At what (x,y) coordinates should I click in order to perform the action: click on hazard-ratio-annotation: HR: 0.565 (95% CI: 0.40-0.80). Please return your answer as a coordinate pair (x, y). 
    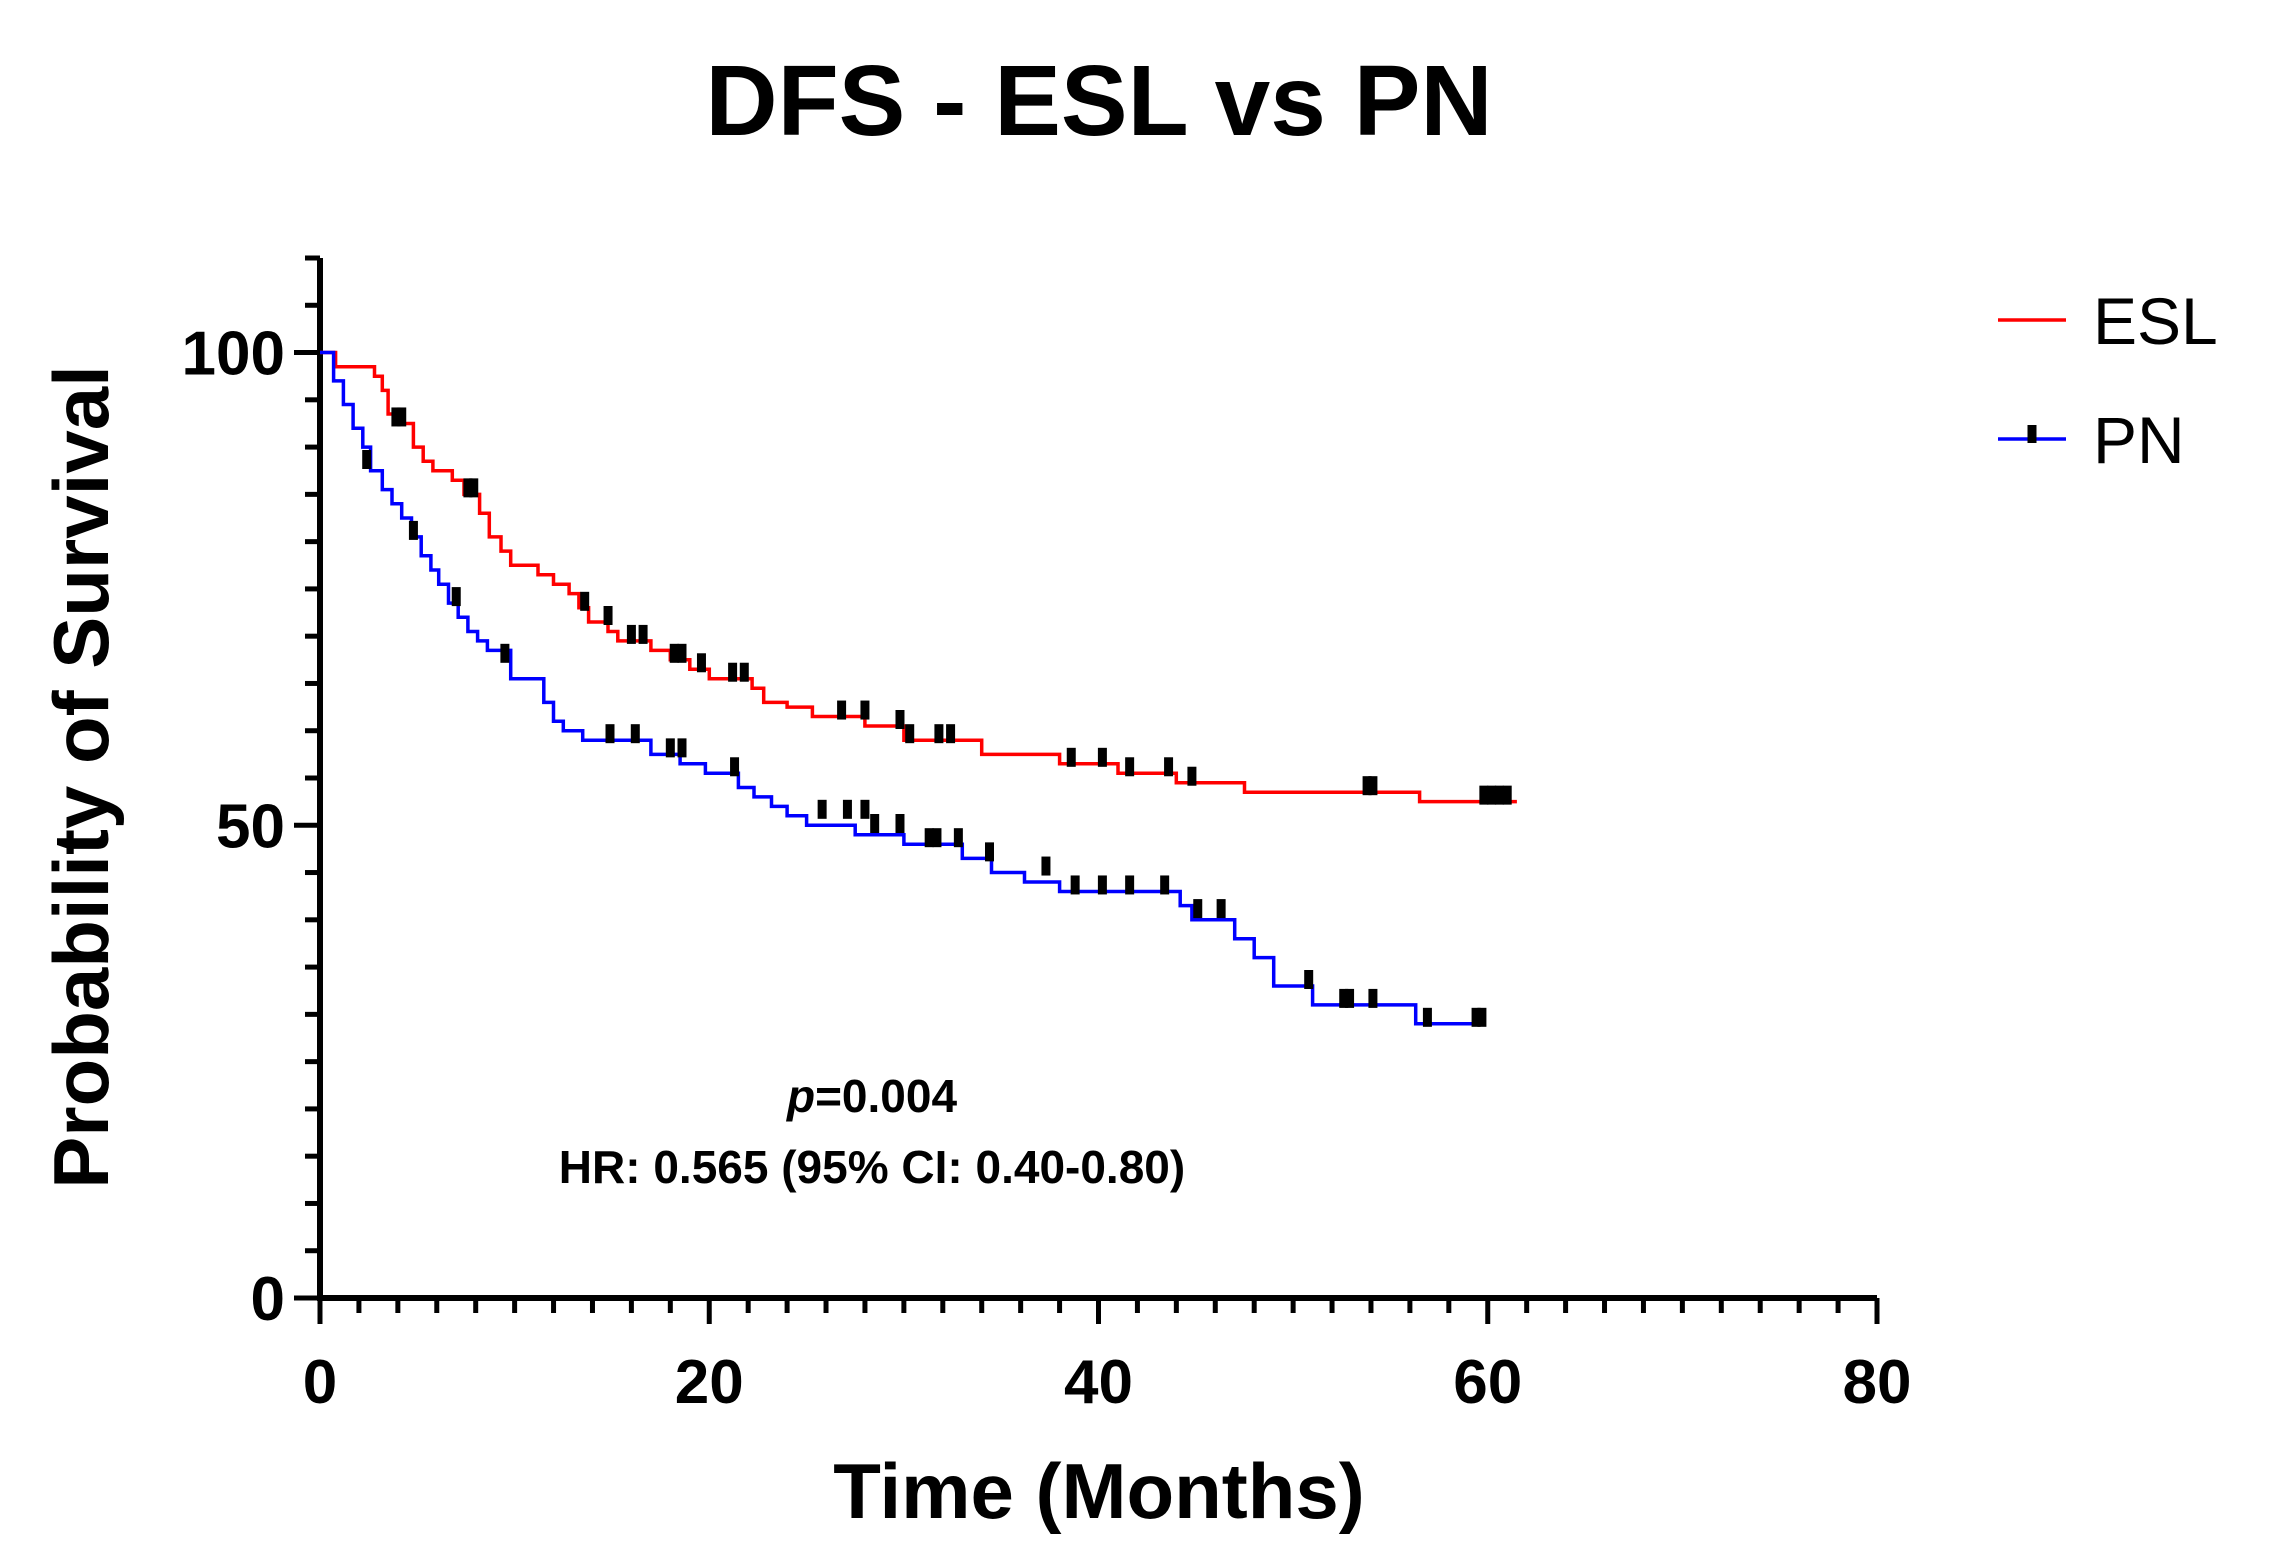
    Looking at the image, I should click on (872, 1167).